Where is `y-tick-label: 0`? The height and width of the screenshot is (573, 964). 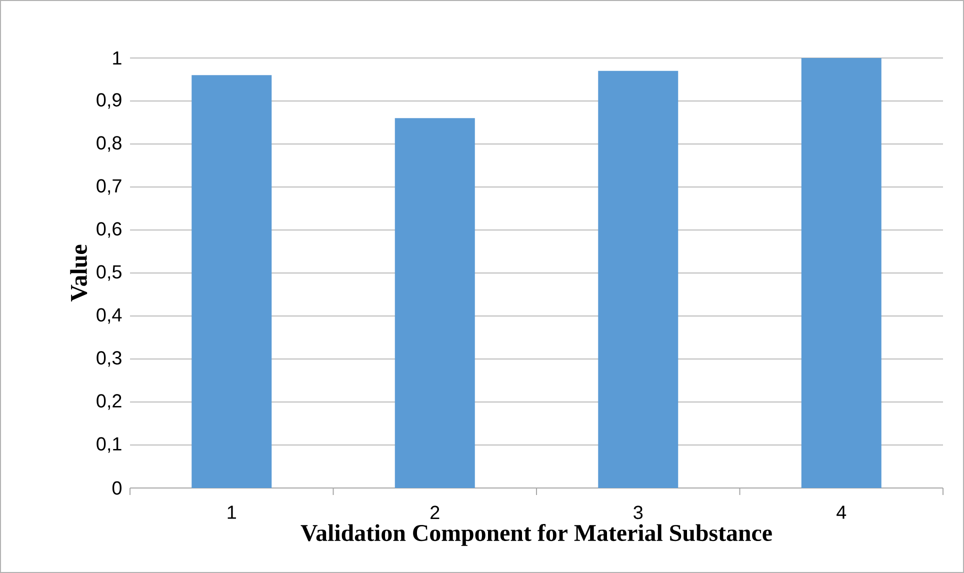 y-tick-label: 0 is located at coordinates (117, 488).